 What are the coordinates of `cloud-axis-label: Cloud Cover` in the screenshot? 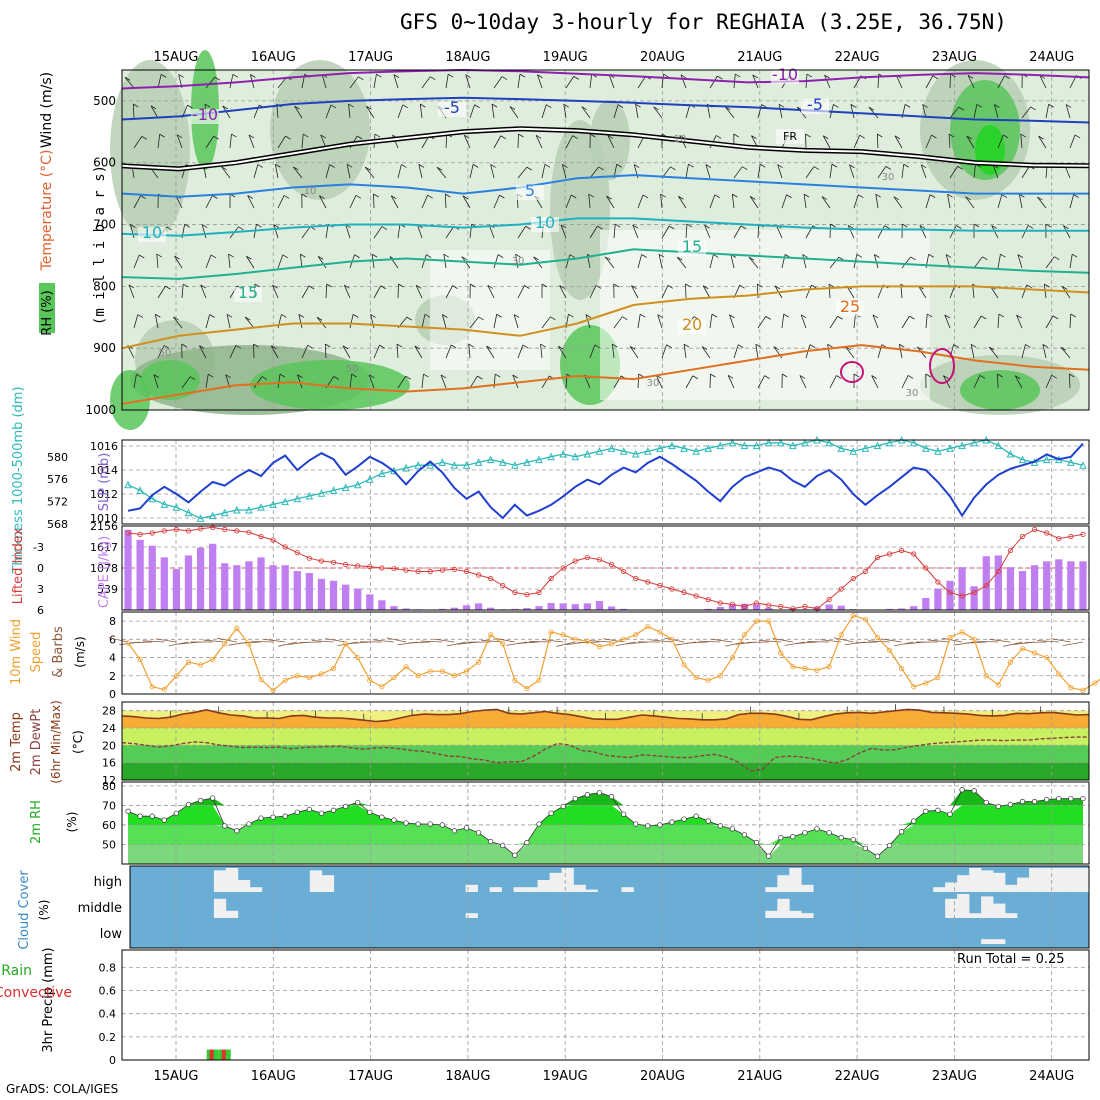 It's located at (24, 910).